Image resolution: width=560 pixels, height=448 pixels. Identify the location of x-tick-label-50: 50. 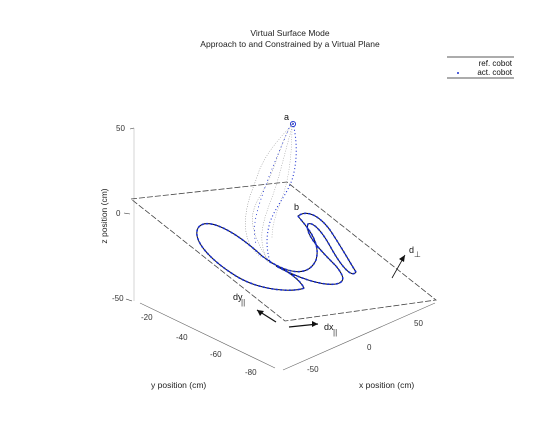
(418, 323).